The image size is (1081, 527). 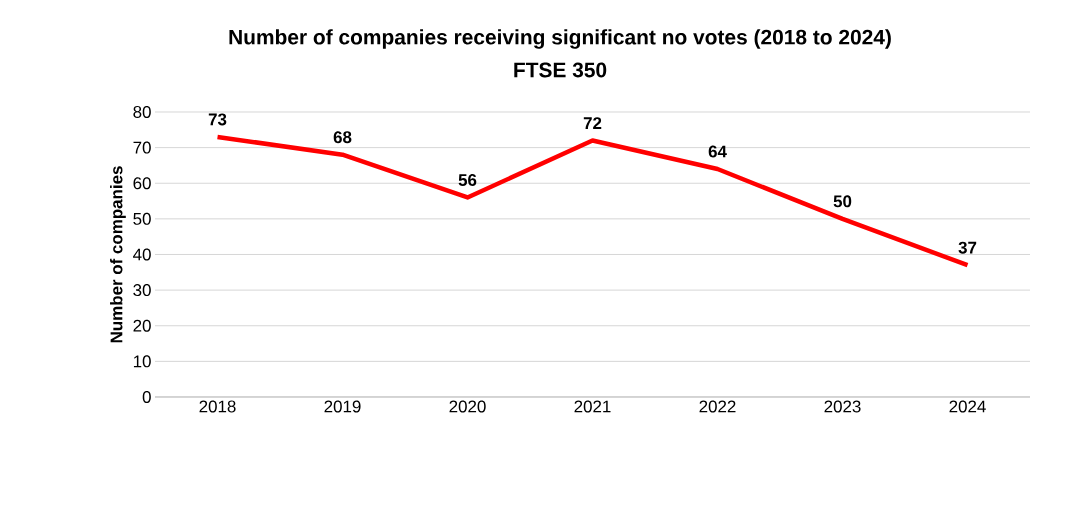 I want to click on data-label: 64, so click(x=717, y=151).